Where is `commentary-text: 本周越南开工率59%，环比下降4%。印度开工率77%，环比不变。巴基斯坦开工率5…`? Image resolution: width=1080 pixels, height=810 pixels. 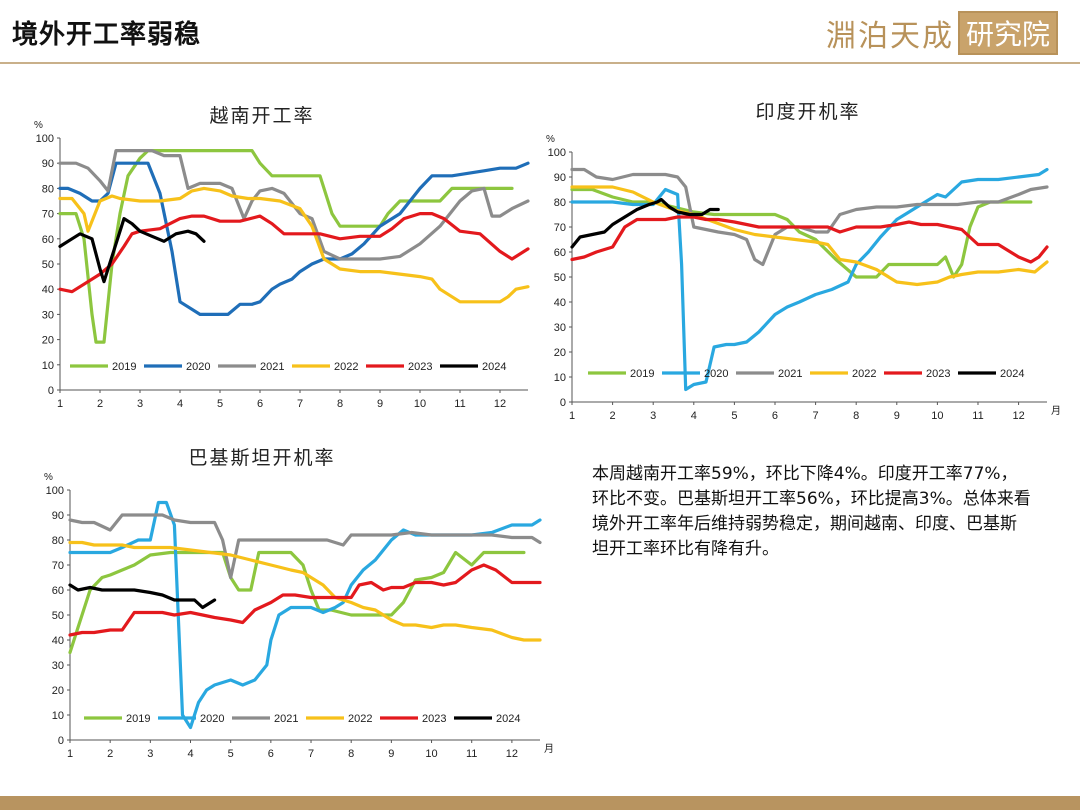
commentary-text: 本周越南开工率59%，环比下降4%。印度开工率77%，环比不变。巴基斯坦开工率5… is located at coordinates (811, 511).